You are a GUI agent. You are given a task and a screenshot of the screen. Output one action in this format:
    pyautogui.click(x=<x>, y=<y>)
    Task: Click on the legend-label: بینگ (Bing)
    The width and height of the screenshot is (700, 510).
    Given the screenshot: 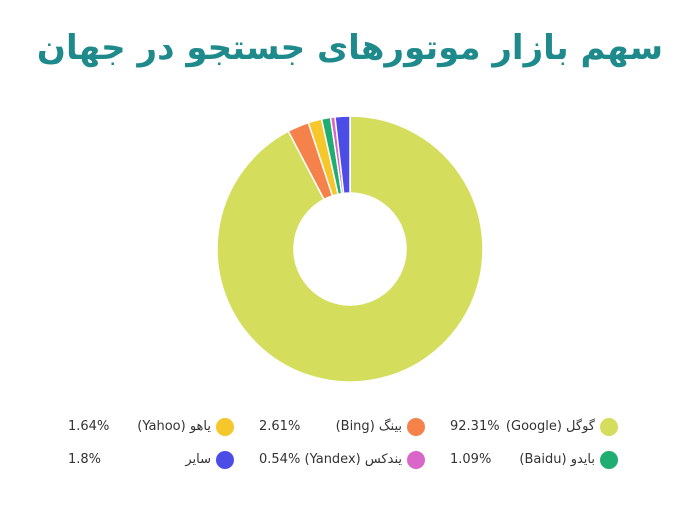 What is the action you would take?
    pyautogui.click(x=368, y=426)
    